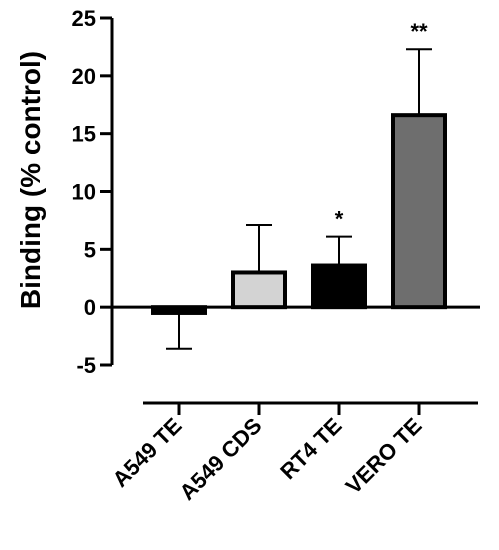 The image size is (499, 550). What do you see at coordinates (90, 249) in the screenshot?
I see `y-tick-label: 5` at bounding box center [90, 249].